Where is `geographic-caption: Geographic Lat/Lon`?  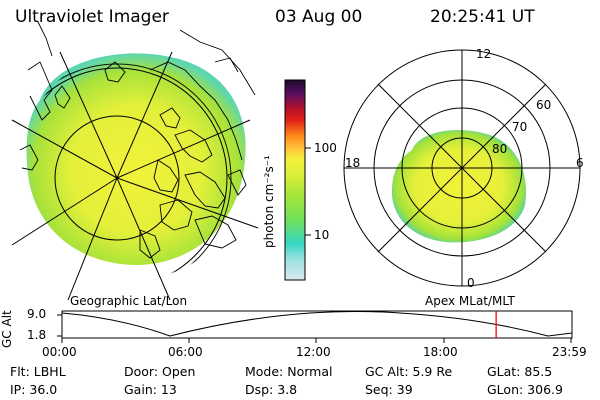
geographic-caption: Geographic Lat/Lon is located at coordinates (129, 301).